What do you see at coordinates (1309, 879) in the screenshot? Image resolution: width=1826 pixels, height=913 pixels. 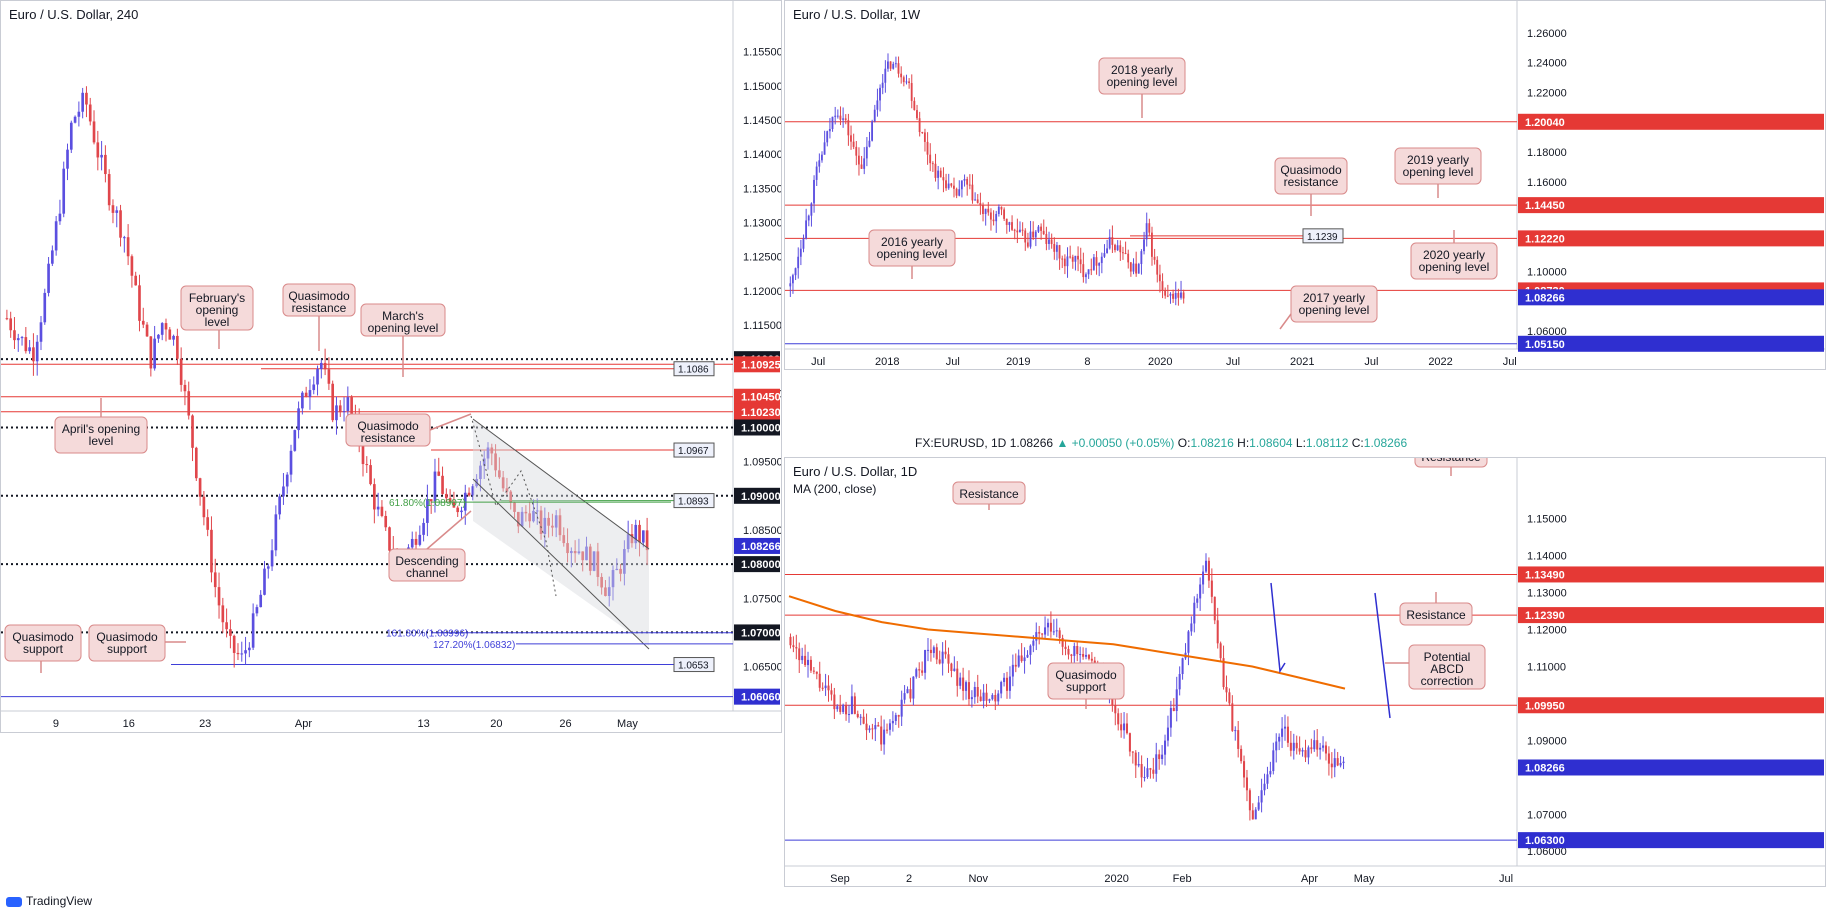 I see `x-tick-label: Apr` at bounding box center [1309, 879].